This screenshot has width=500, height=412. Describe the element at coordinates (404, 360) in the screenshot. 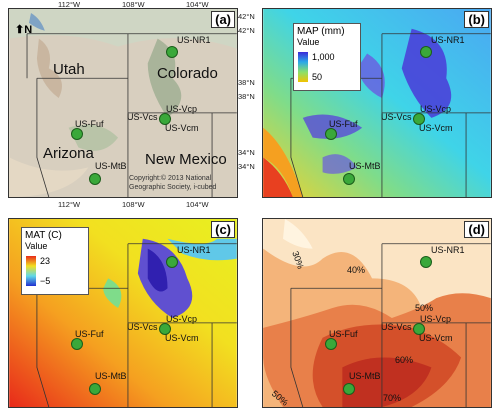

I see `contour-label-60: 60%` at that location.